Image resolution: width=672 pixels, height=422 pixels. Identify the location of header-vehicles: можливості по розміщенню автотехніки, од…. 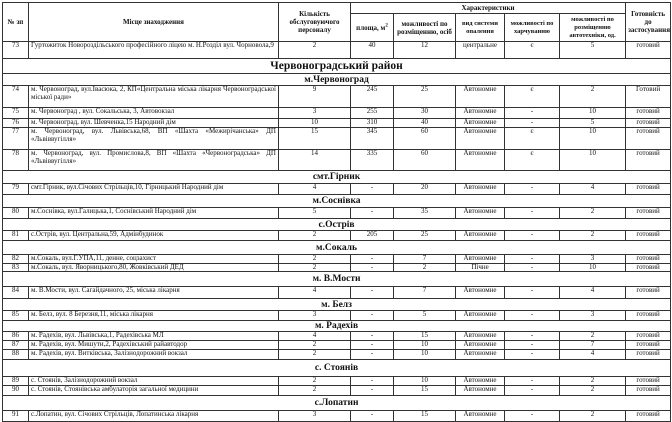
(592, 27).